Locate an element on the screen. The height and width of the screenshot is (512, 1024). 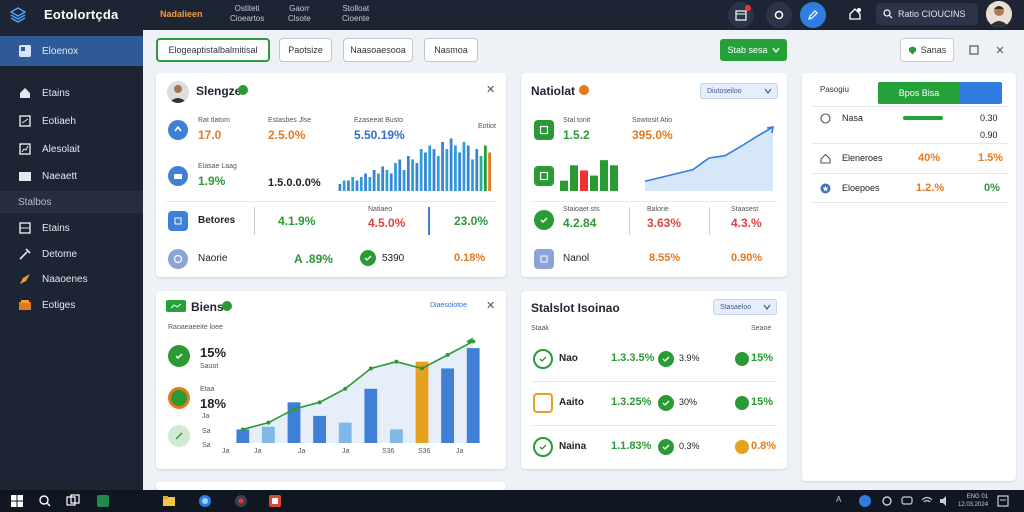
tab-active: Bpos Bisa is located at coordinates (919, 93).